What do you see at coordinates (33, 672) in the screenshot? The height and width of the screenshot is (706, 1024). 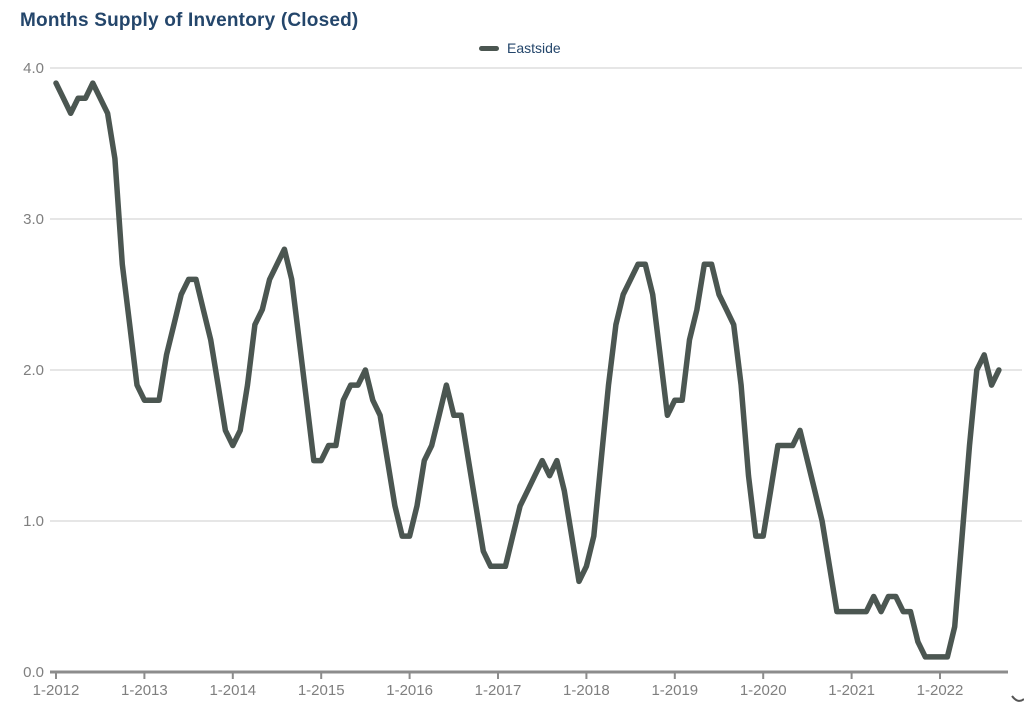 I see `y-tick-label: 0.0` at bounding box center [33, 672].